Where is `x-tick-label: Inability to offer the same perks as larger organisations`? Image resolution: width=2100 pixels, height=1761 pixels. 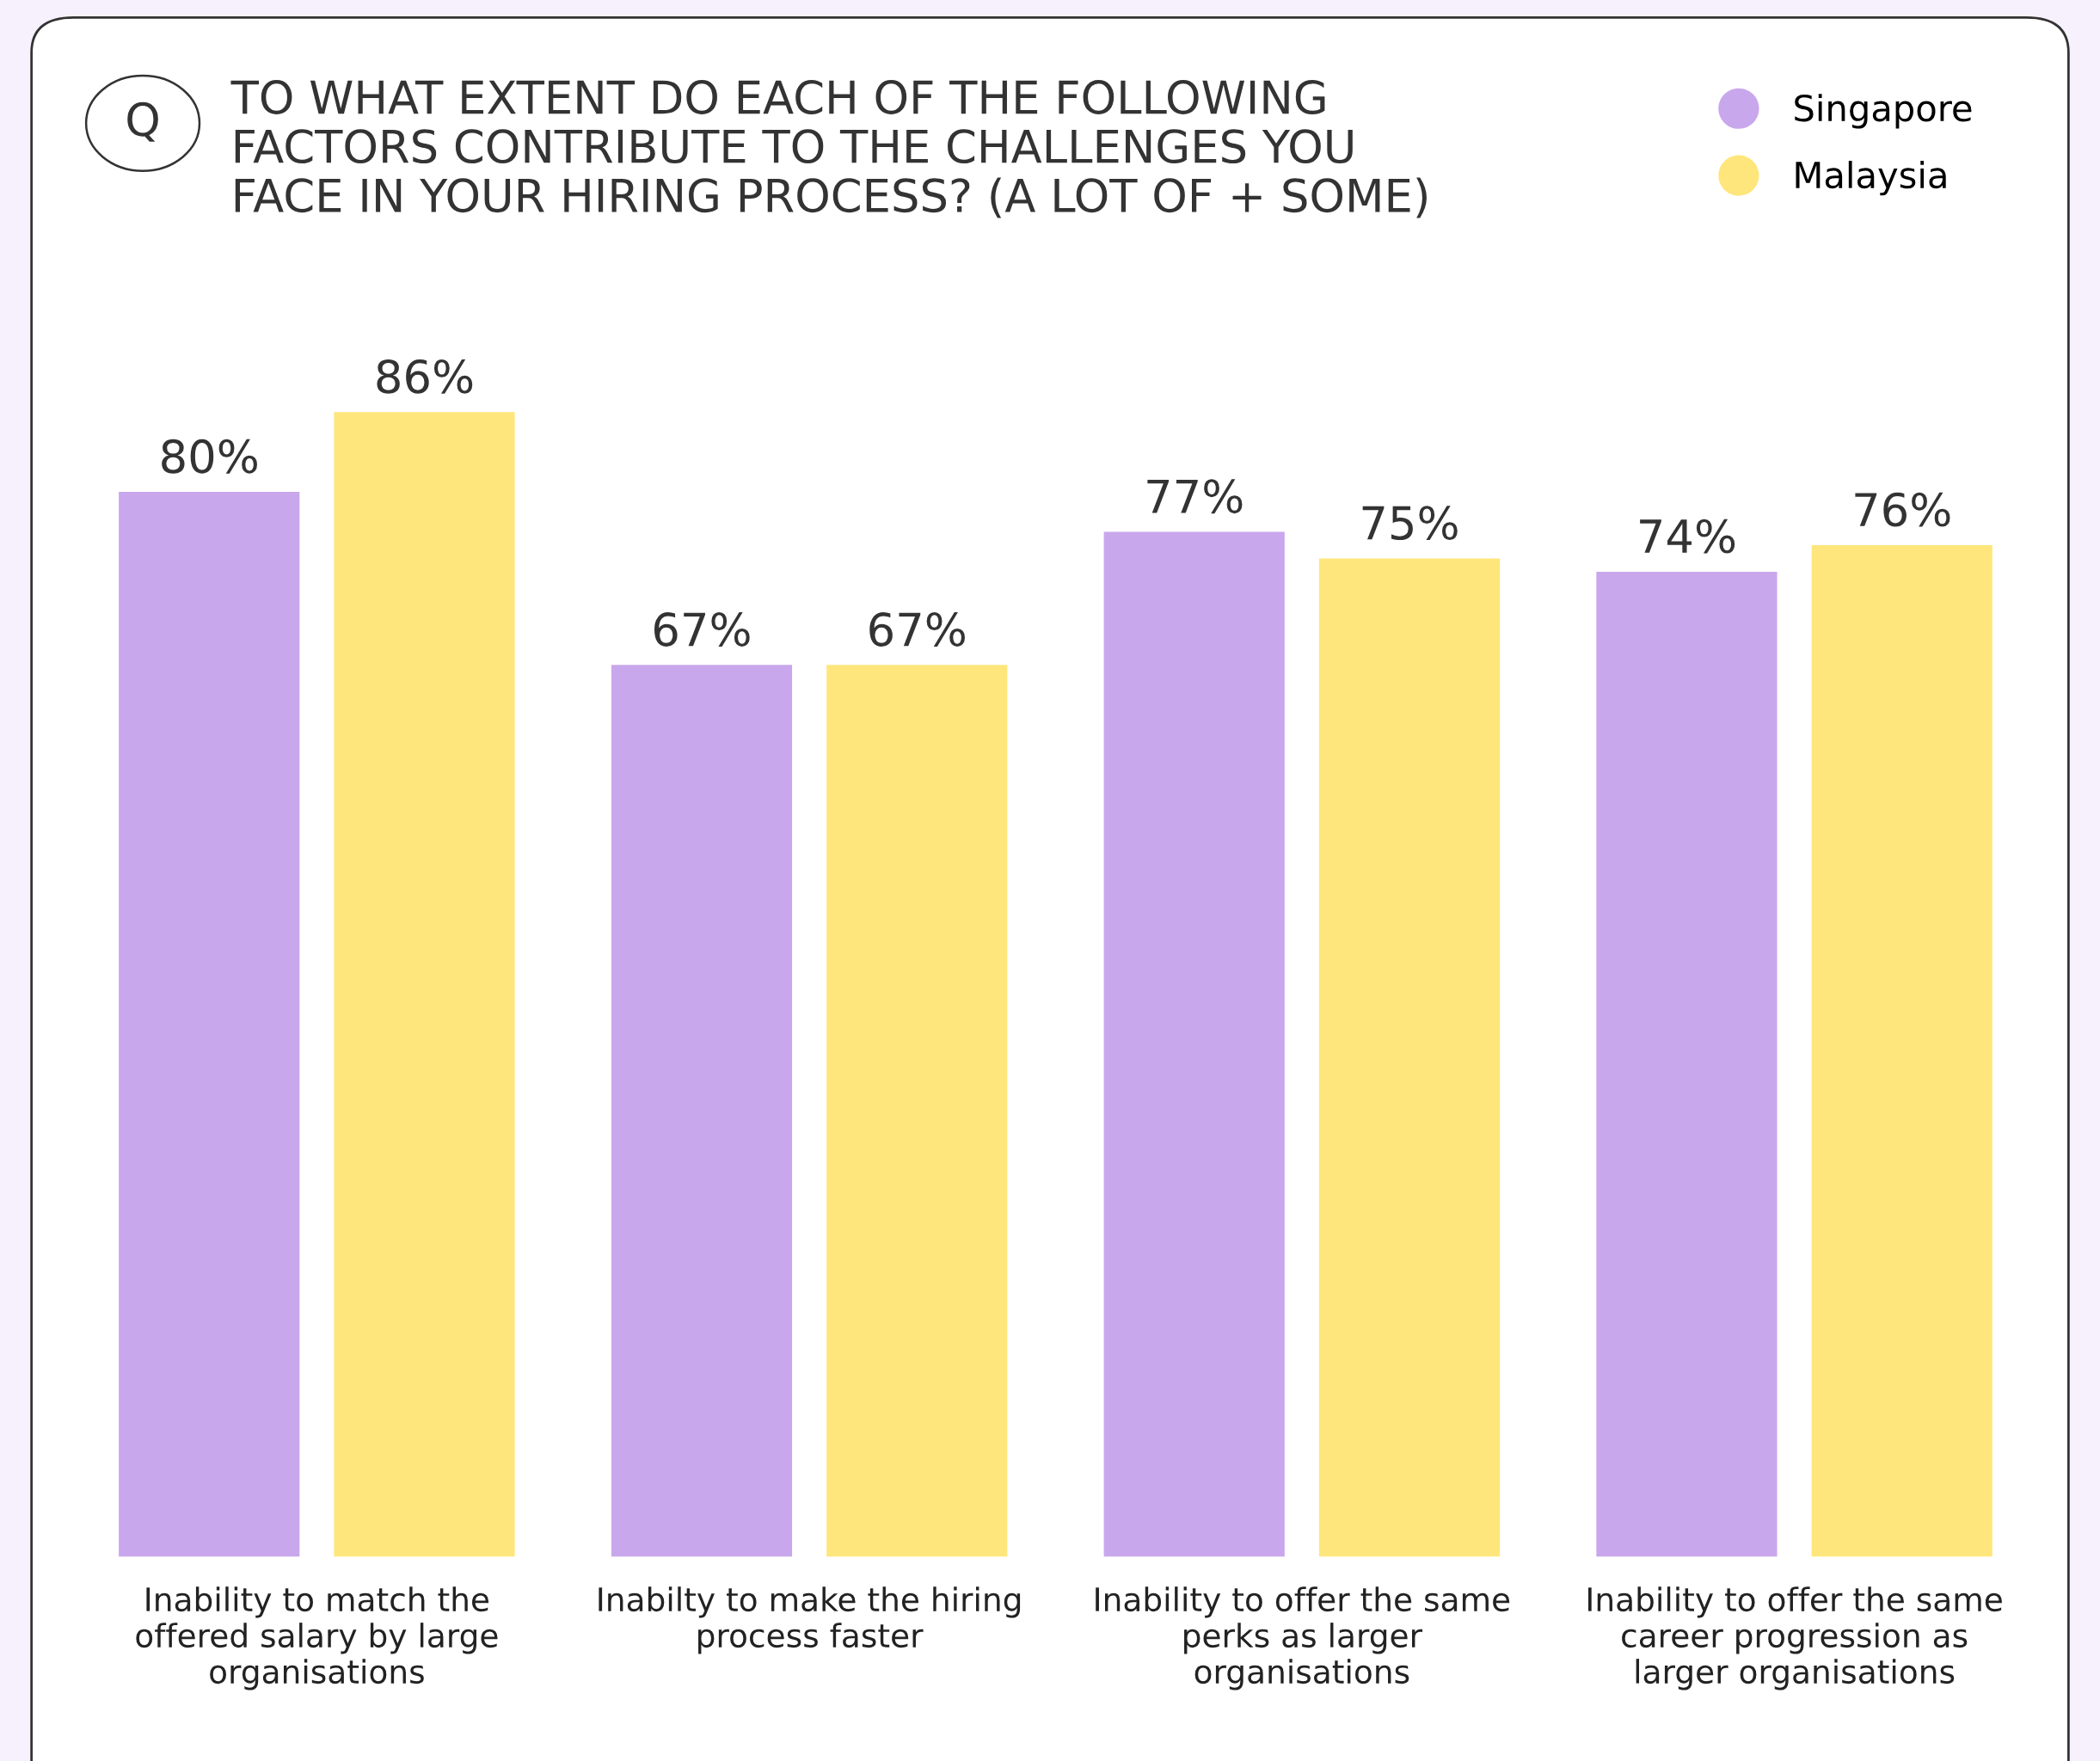
x-tick-label: Inability to offer the same perks as larger organisations is located at coordinates (1303, 1638).